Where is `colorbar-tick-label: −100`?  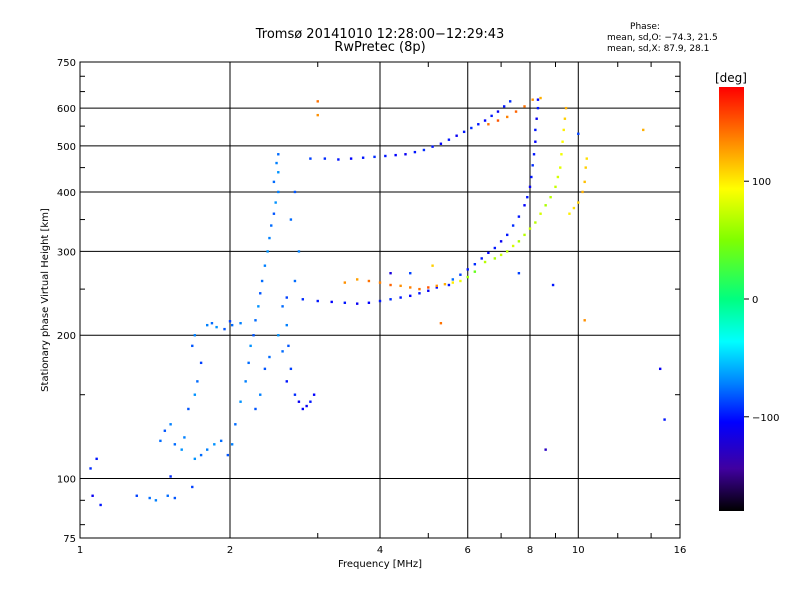 colorbar-tick-label: −100 is located at coordinates (765, 418).